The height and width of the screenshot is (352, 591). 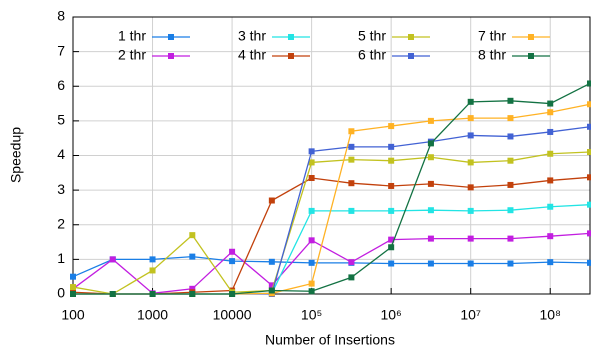 I want to click on y-tick-label: 3, so click(x=61, y=189).